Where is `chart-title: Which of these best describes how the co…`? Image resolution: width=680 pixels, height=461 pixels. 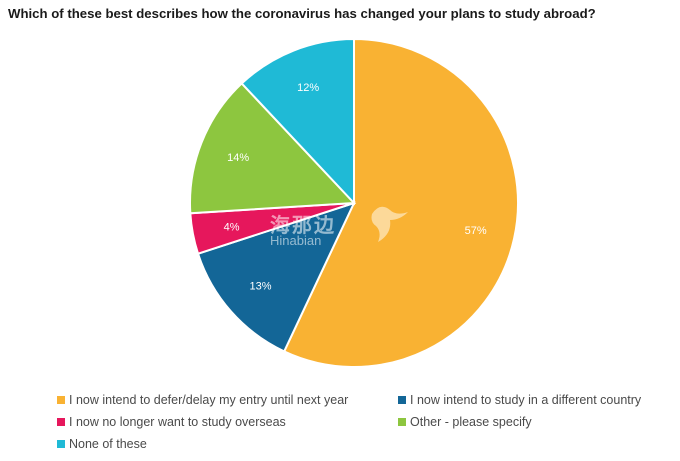 chart-title: Which of these best describes how the co… is located at coordinates (302, 13).